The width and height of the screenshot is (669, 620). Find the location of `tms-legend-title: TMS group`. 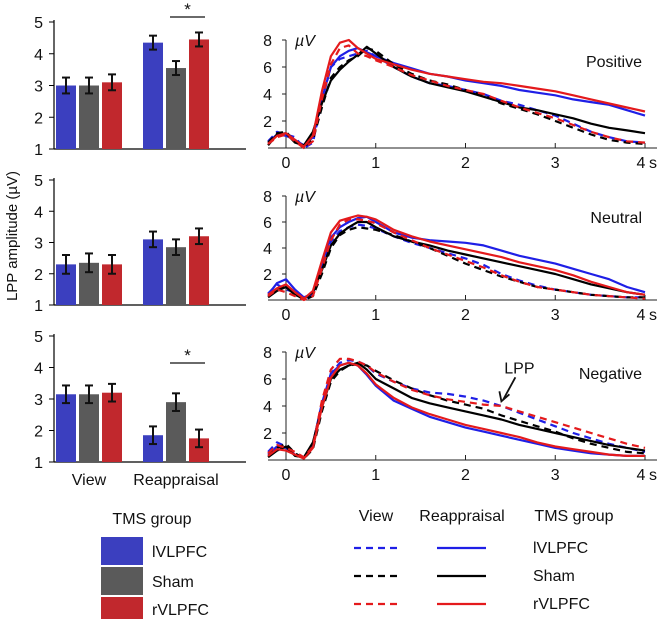

tms-legend-title: TMS group is located at coordinates (151, 519).